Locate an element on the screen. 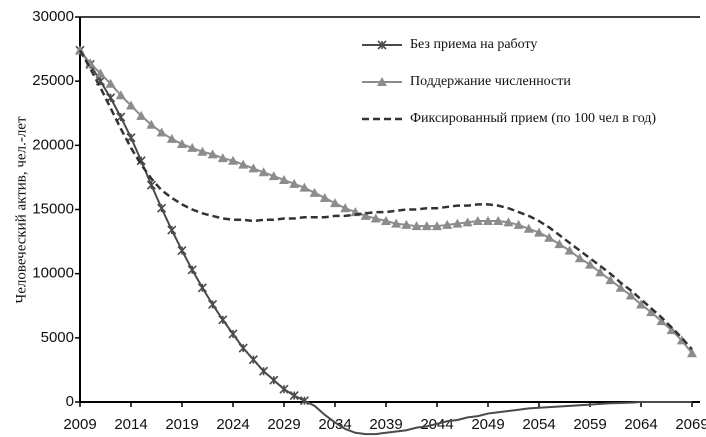  legend-label: Без приема на работу is located at coordinates (473, 44).